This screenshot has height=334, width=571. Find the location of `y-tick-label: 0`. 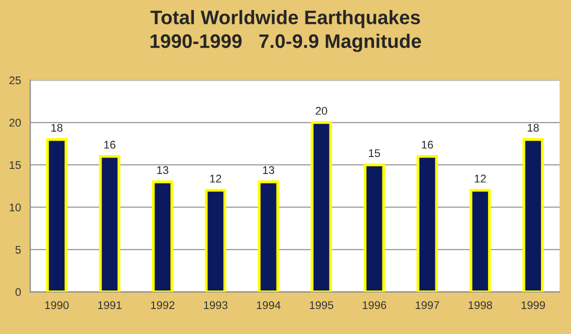

y-tick-label: 0 is located at coordinates (18, 292).